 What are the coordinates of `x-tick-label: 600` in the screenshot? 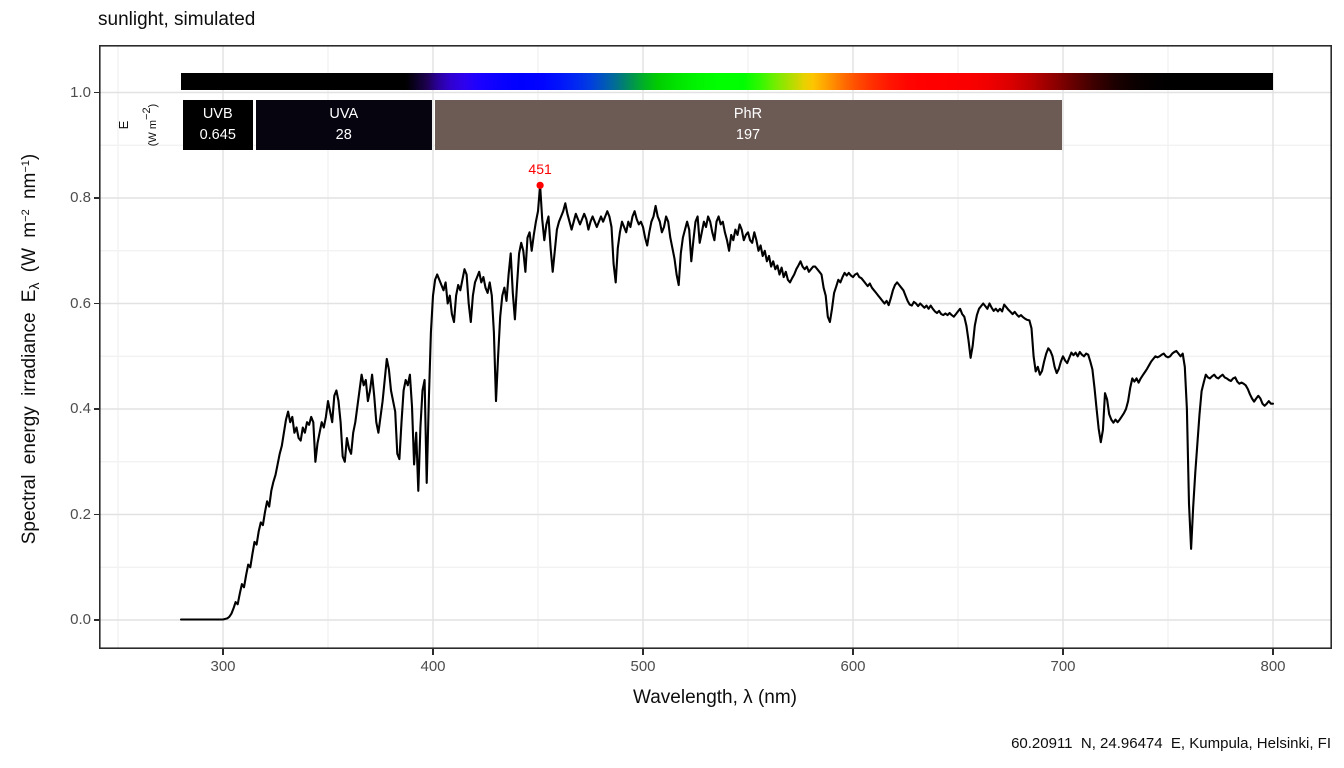 It's located at (853, 666).